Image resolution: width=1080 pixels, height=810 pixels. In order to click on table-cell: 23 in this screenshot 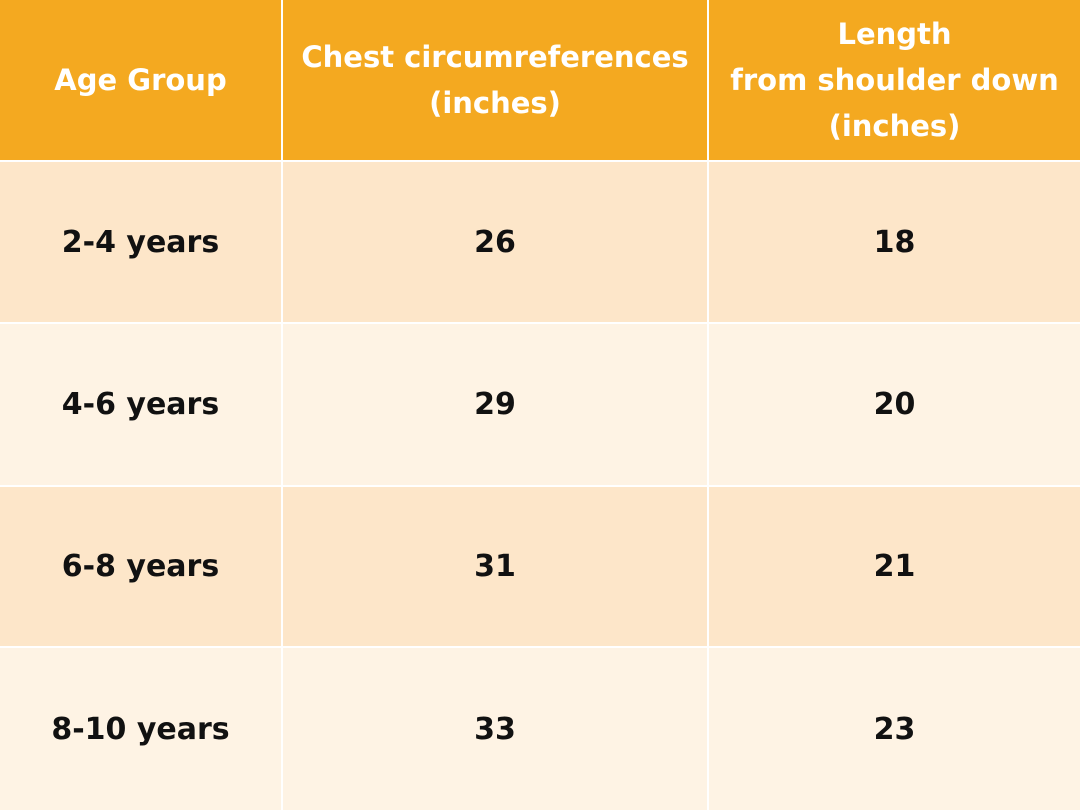, I will do `click(894, 729)`.